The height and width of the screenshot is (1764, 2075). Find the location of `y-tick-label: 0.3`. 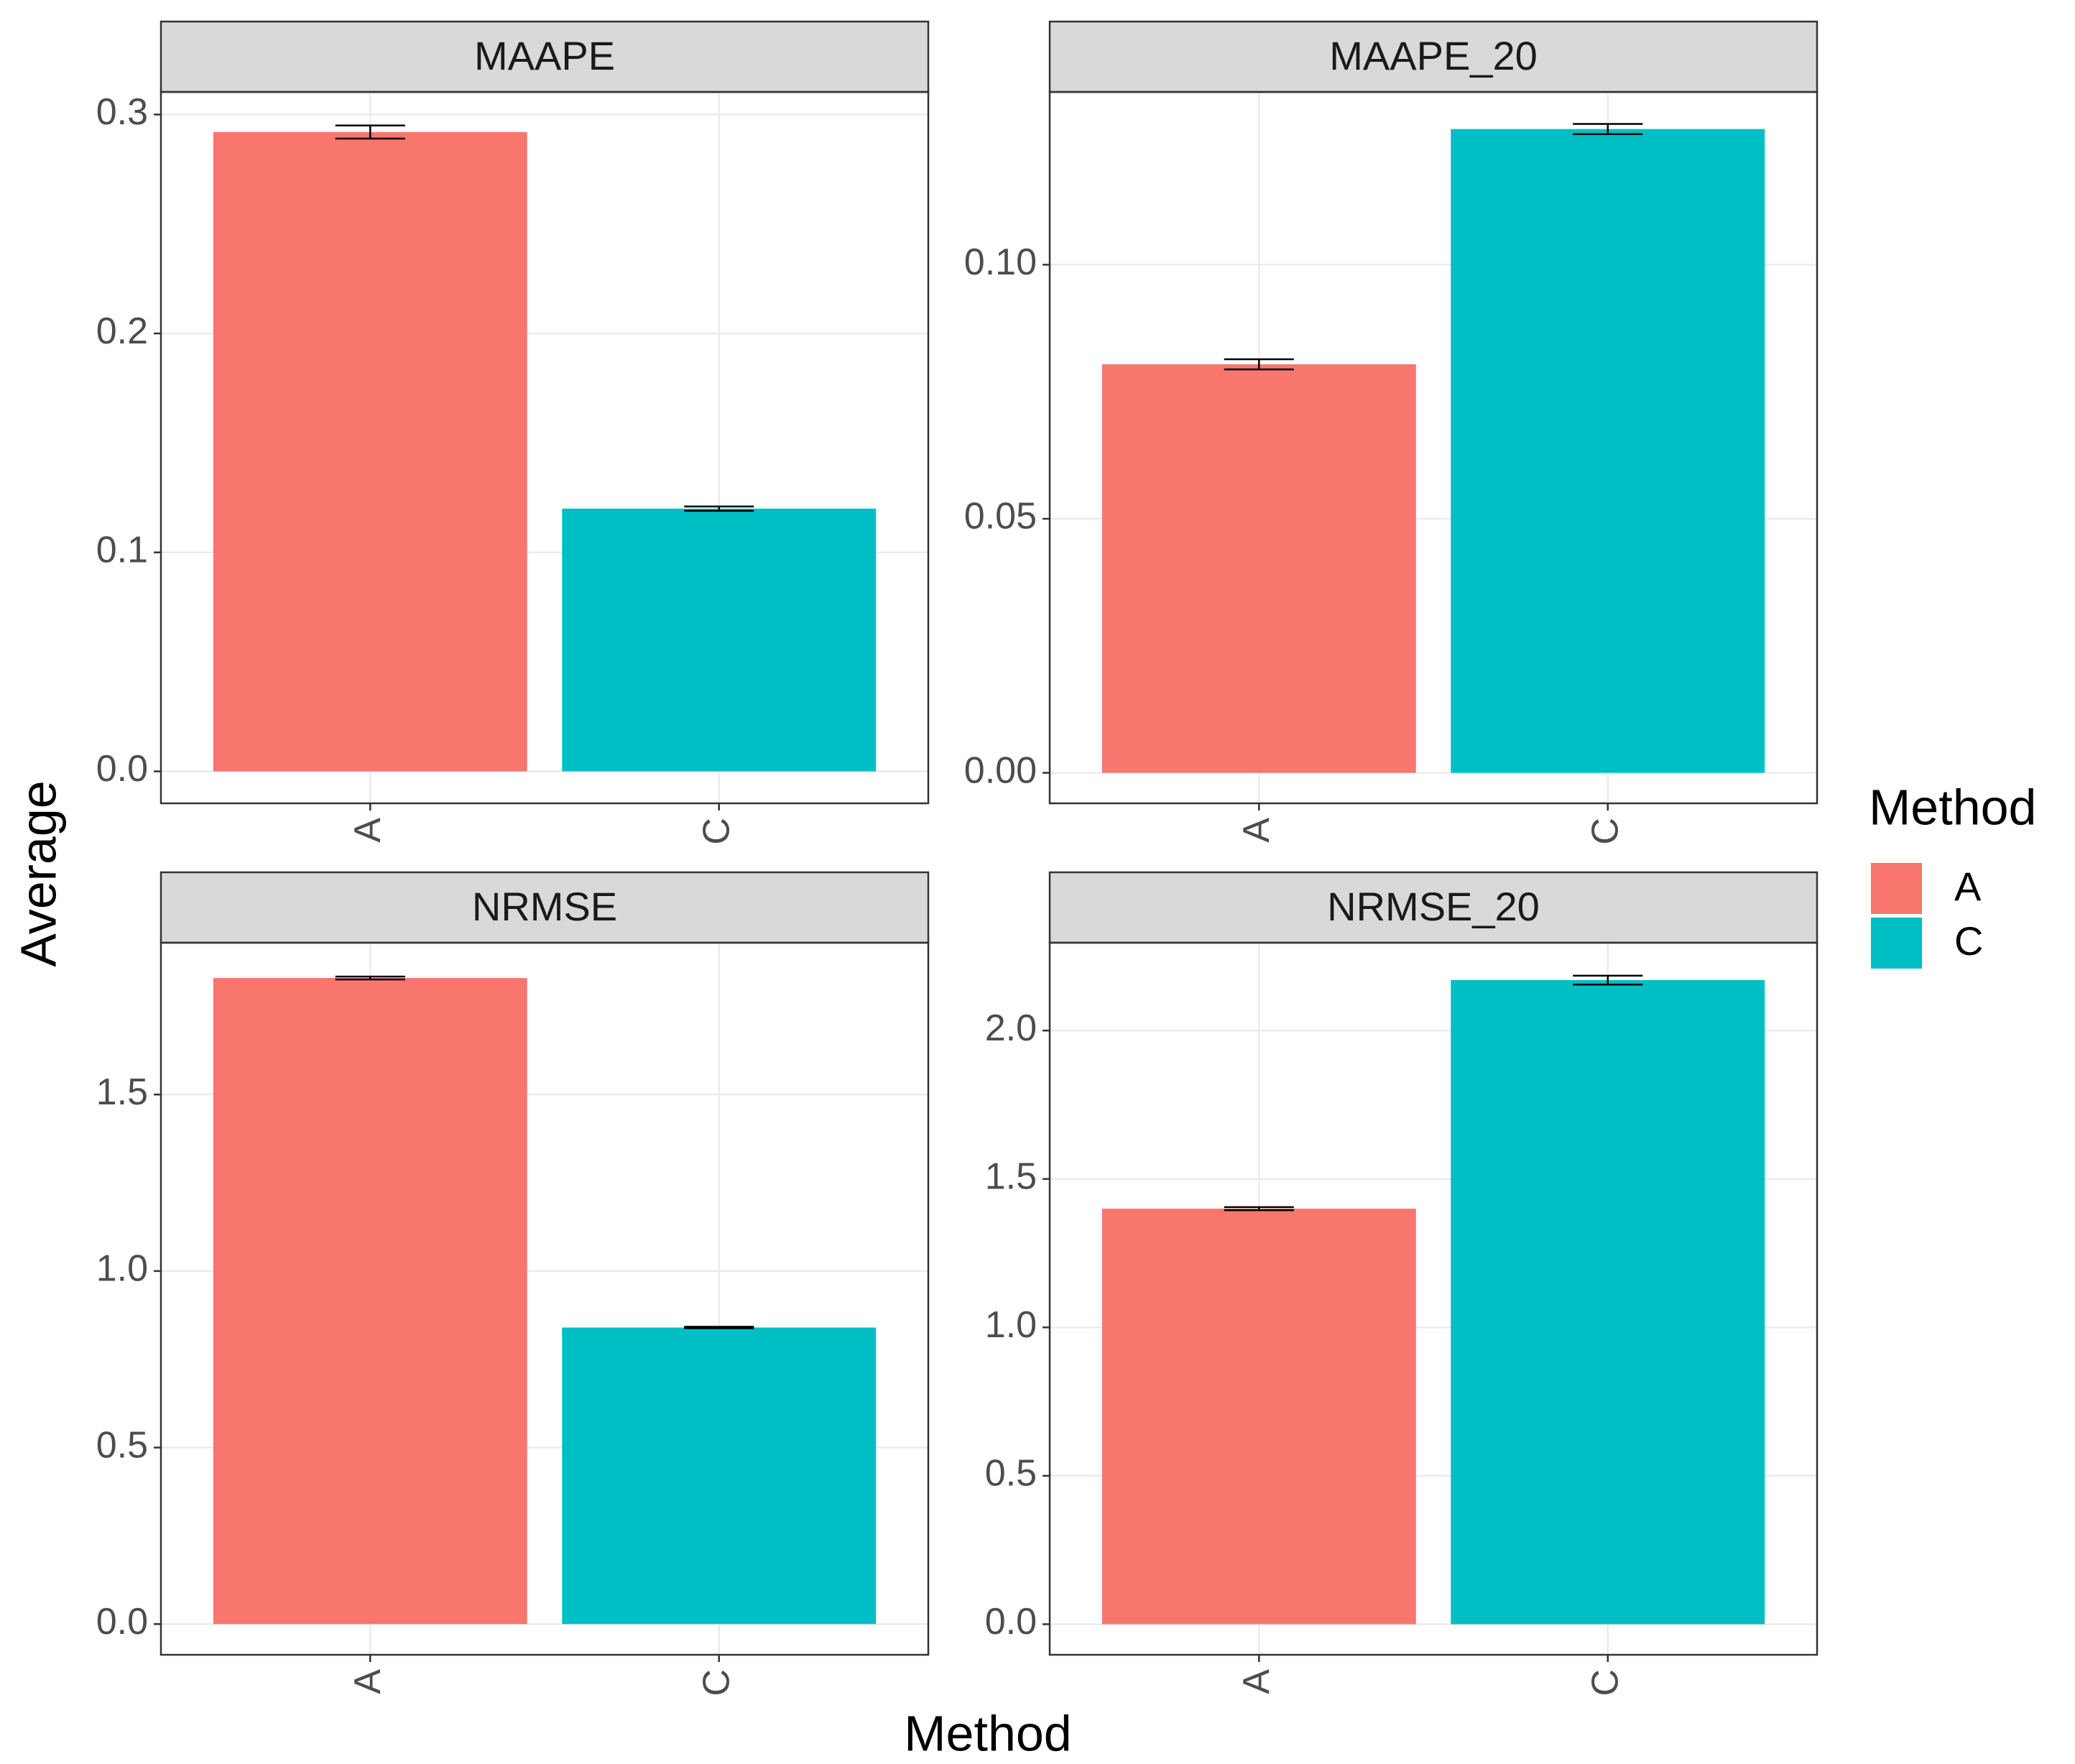

y-tick-label: 0.3 is located at coordinates (122, 112).